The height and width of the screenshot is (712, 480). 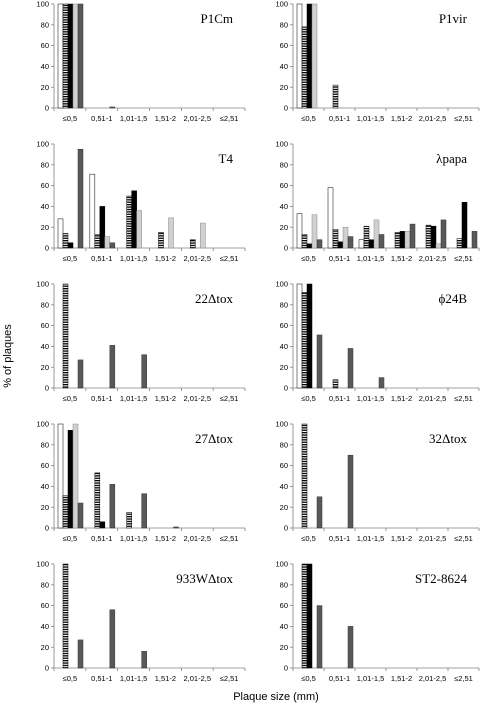 What do you see at coordinates (451, 158) in the screenshot?
I see `panel-title: λpapa` at bounding box center [451, 158].